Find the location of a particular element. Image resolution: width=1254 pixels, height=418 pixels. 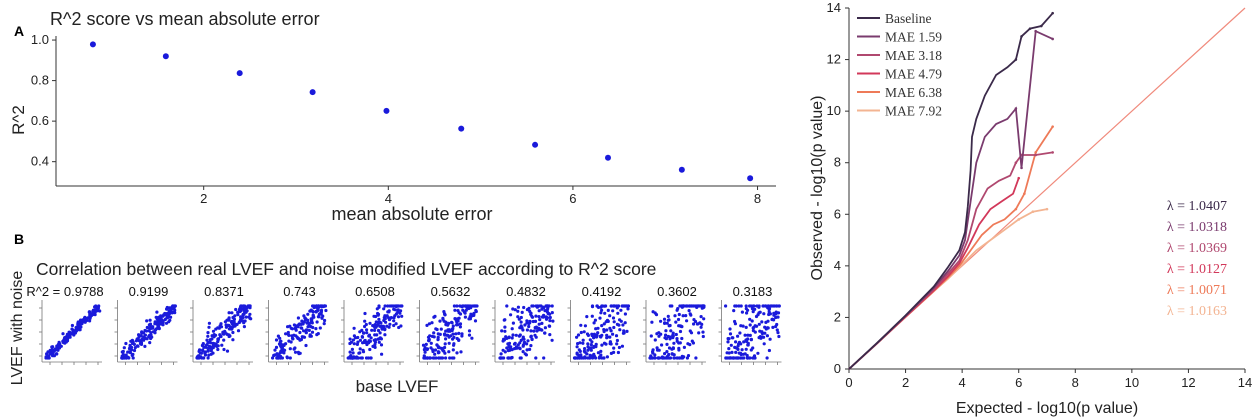

panel-b-subplot-label: 0.3602 is located at coordinates (677, 291).